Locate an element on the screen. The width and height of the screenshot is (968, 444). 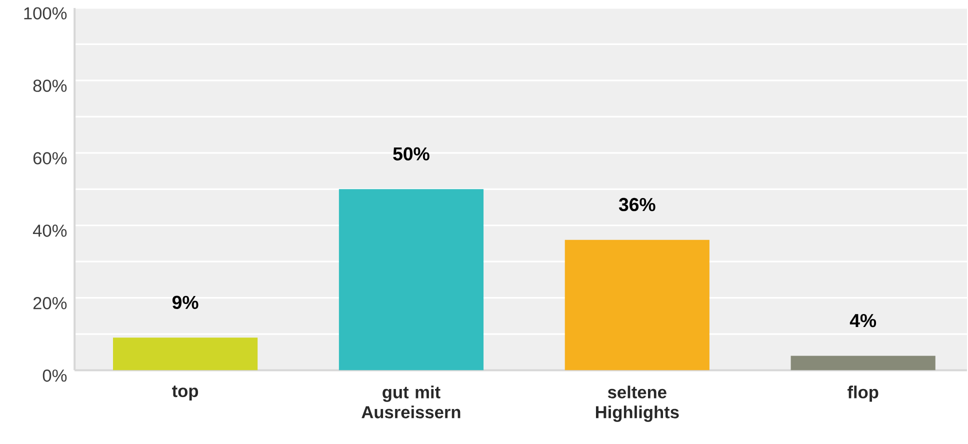
y-tick-label: 0% is located at coordinates (54, 376).